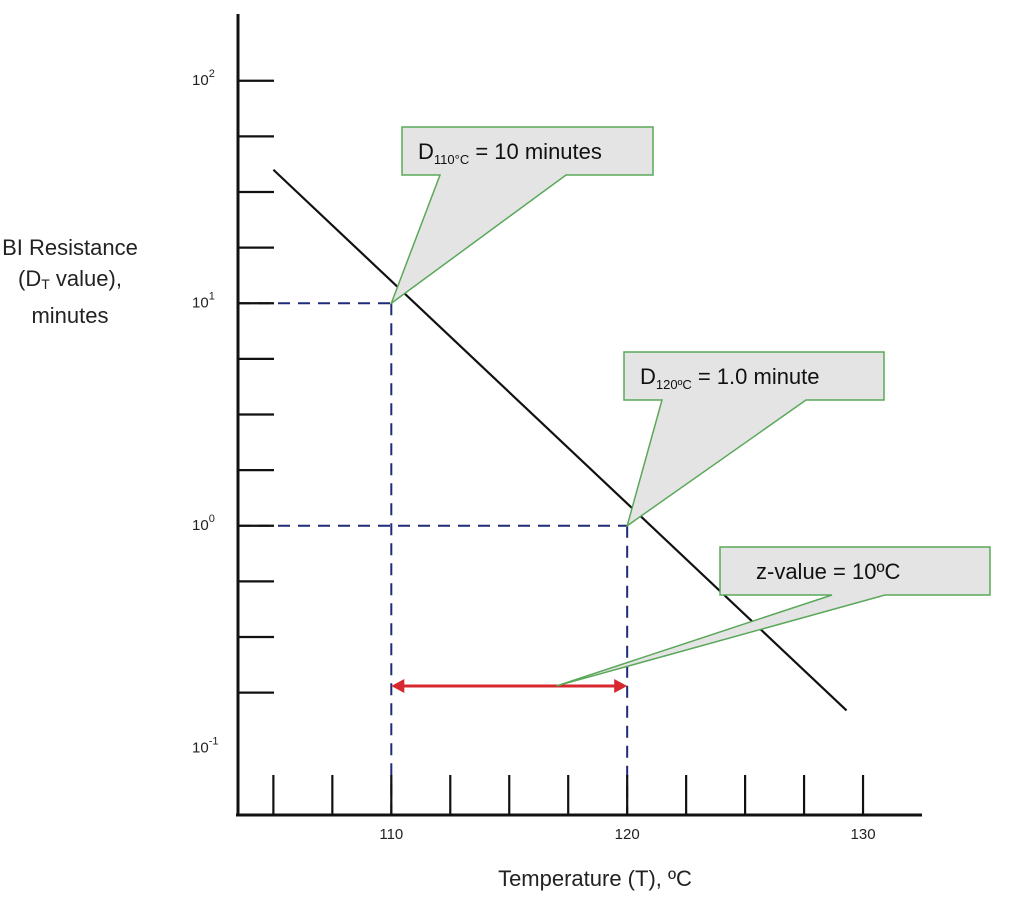 The width and height of the screenshot is (1024, 907). Describe the element at coordinates (510, 153) in the screenshot. I see `callout-d110-text: D110°C = 10 minutes` at that location.